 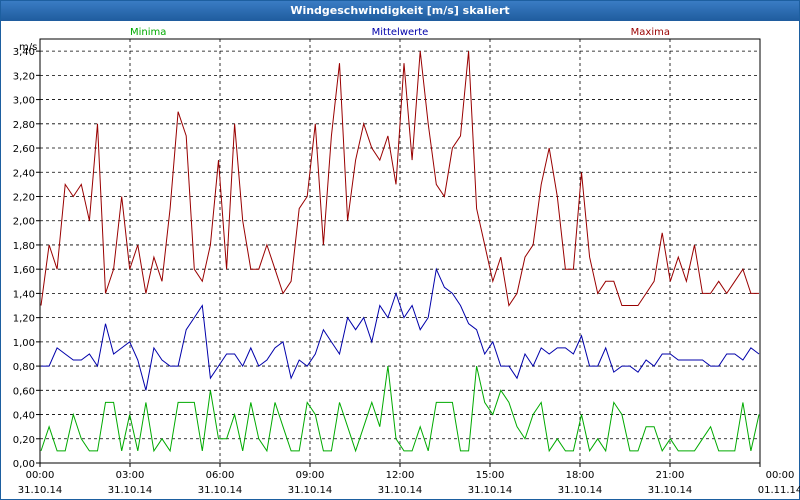 What do you see at coordinates (670, 475) in the screenshot?
I see `x-tick-time: 21:00` at bounding box center [670, 475].